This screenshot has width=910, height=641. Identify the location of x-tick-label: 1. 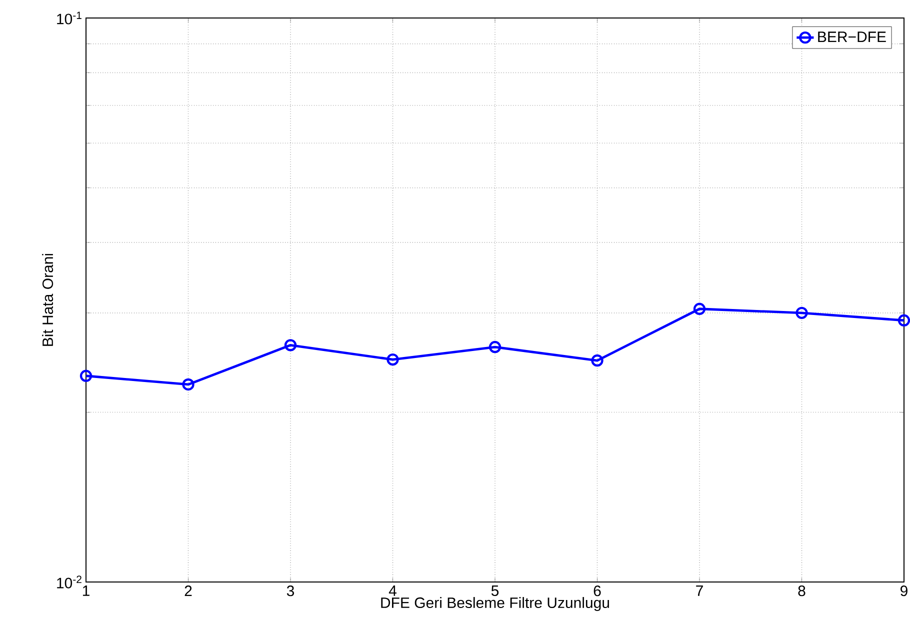
(86, 591).